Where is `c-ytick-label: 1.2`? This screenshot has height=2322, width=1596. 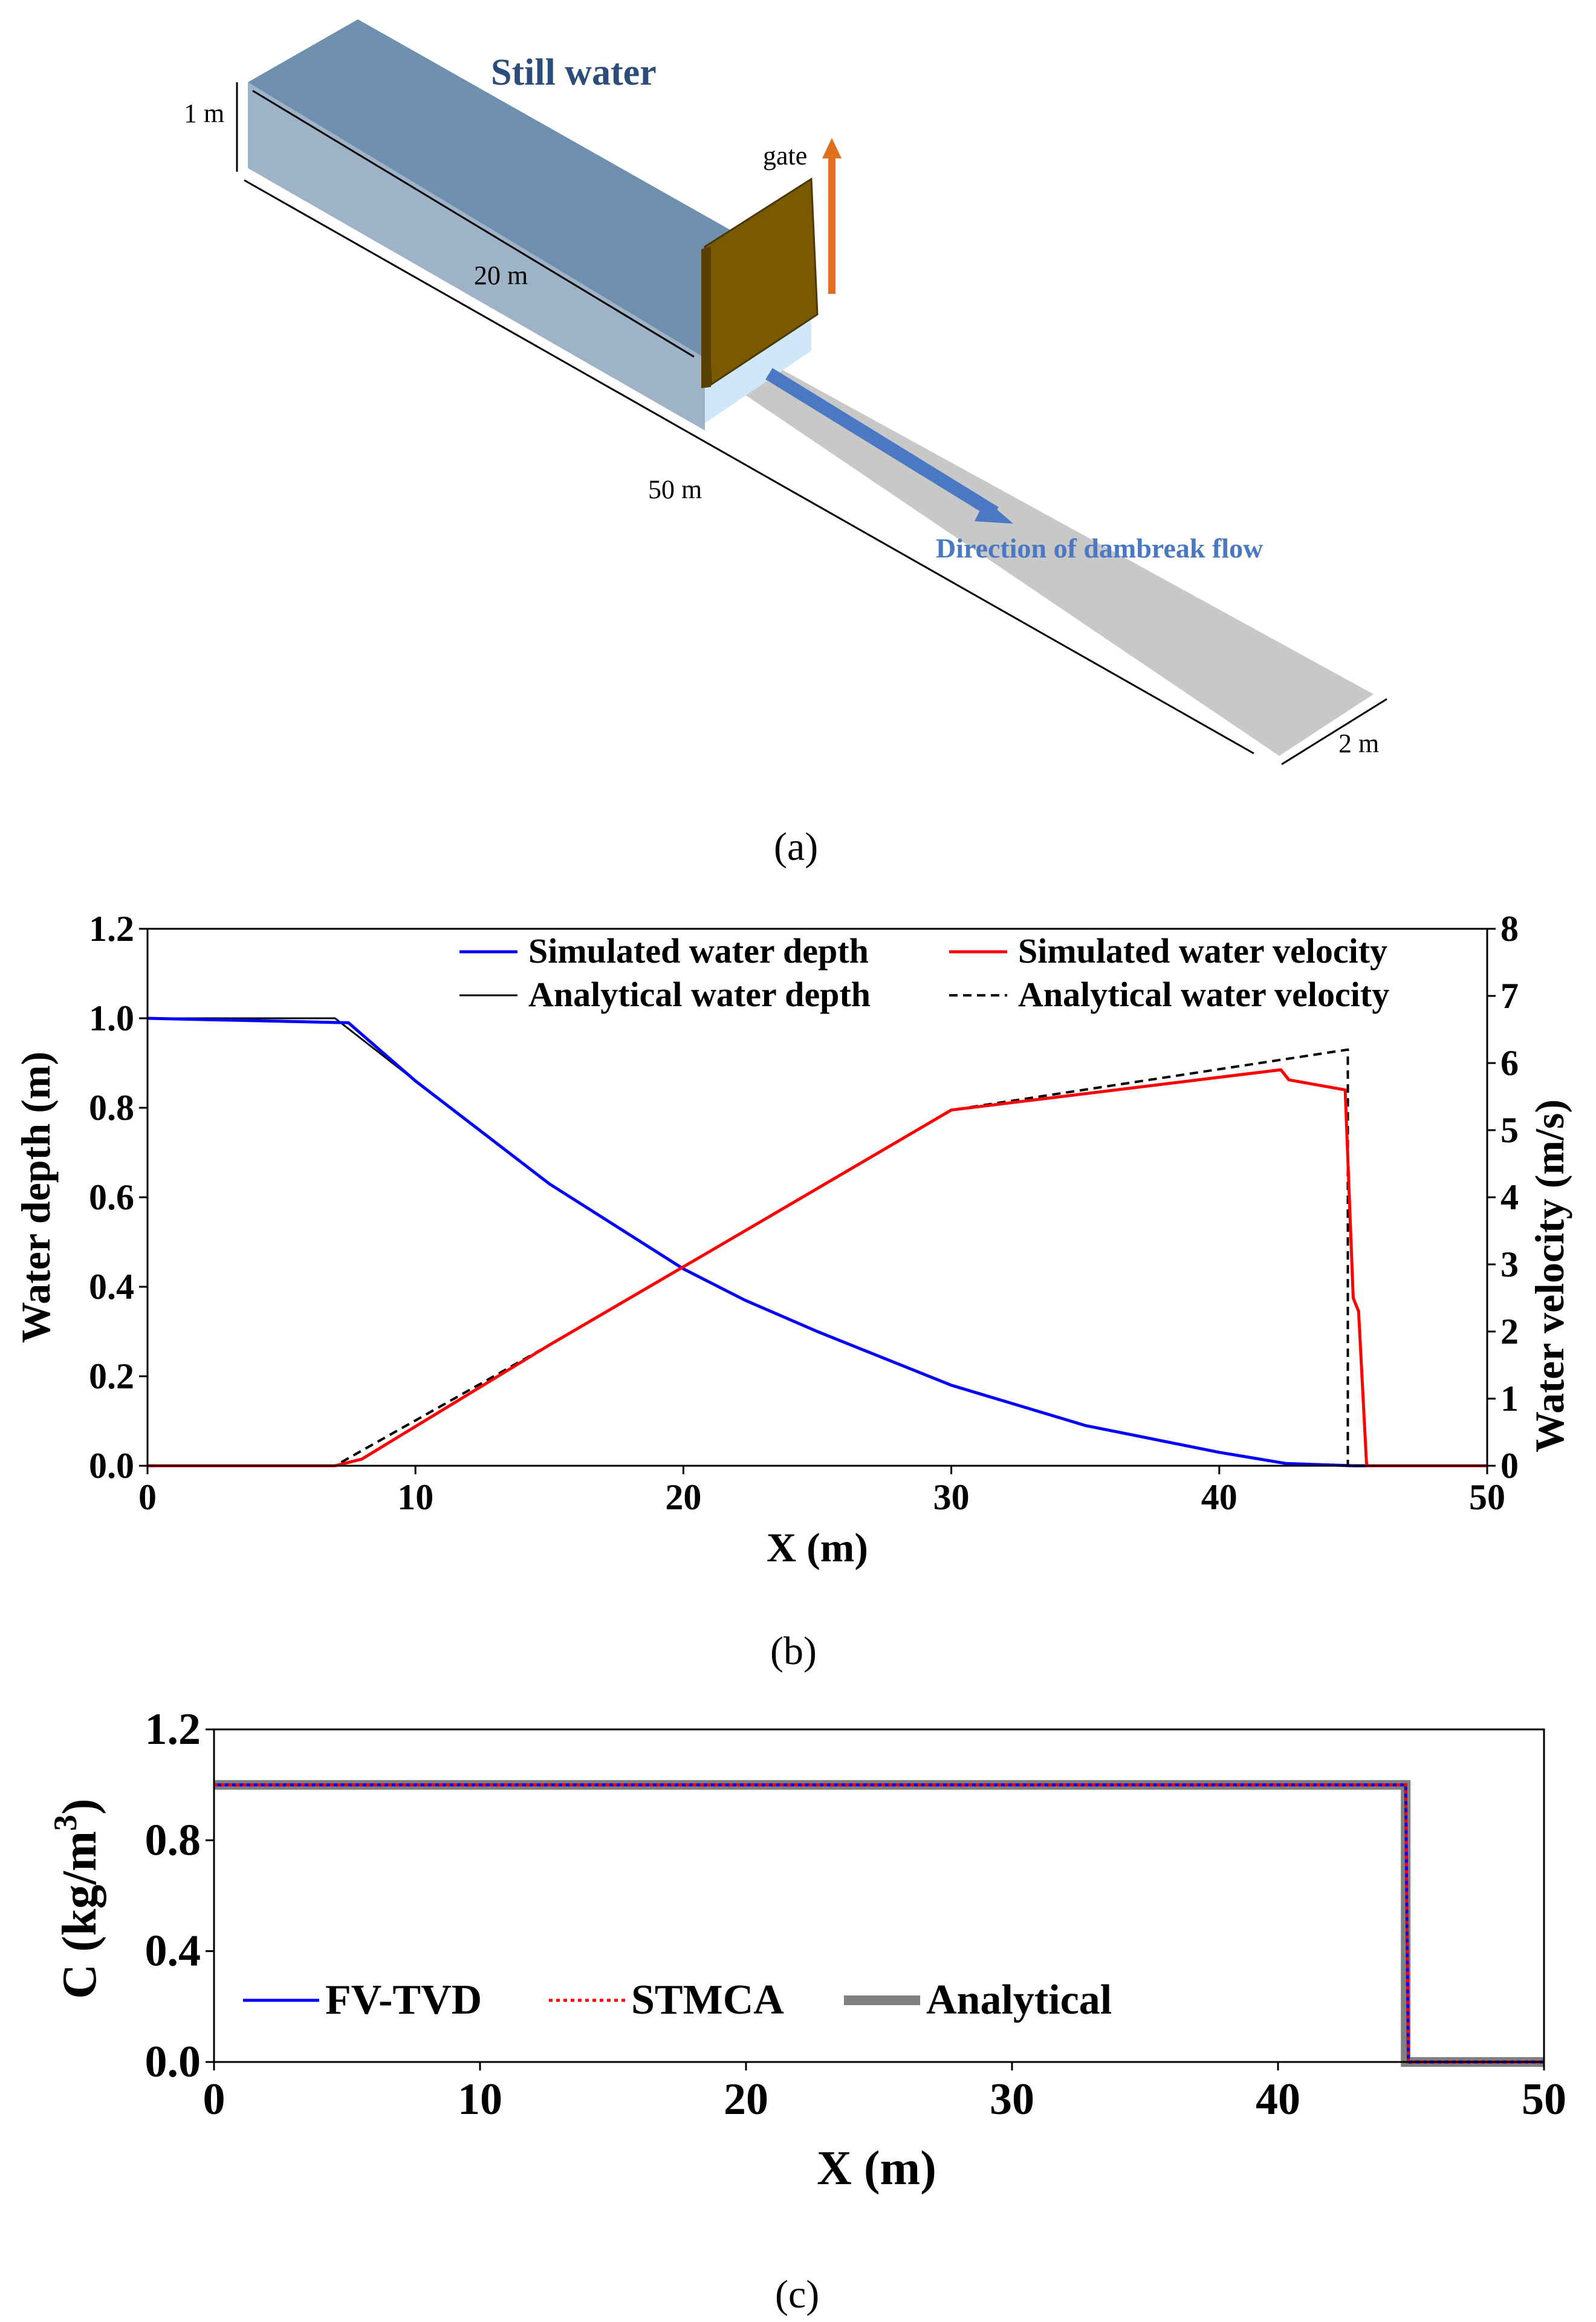
c-ytick-label: 1.2 is located at coordinates (173, 1729).